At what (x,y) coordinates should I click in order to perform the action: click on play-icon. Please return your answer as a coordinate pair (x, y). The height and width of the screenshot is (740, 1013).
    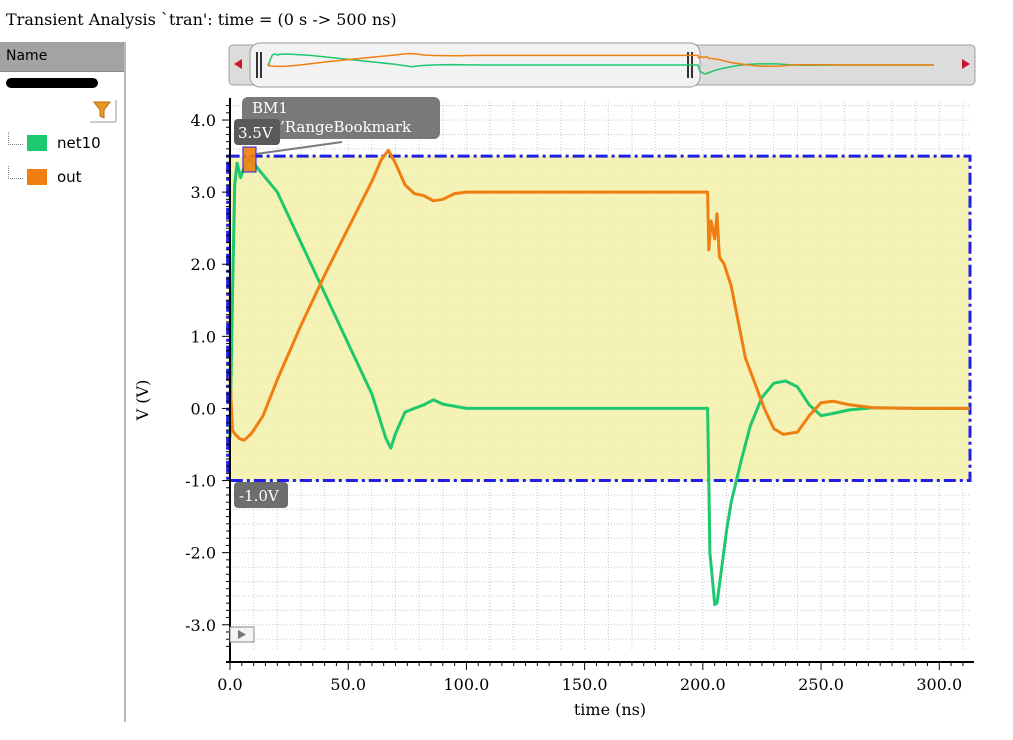
    Looking at the image, I should click on (242, 634).